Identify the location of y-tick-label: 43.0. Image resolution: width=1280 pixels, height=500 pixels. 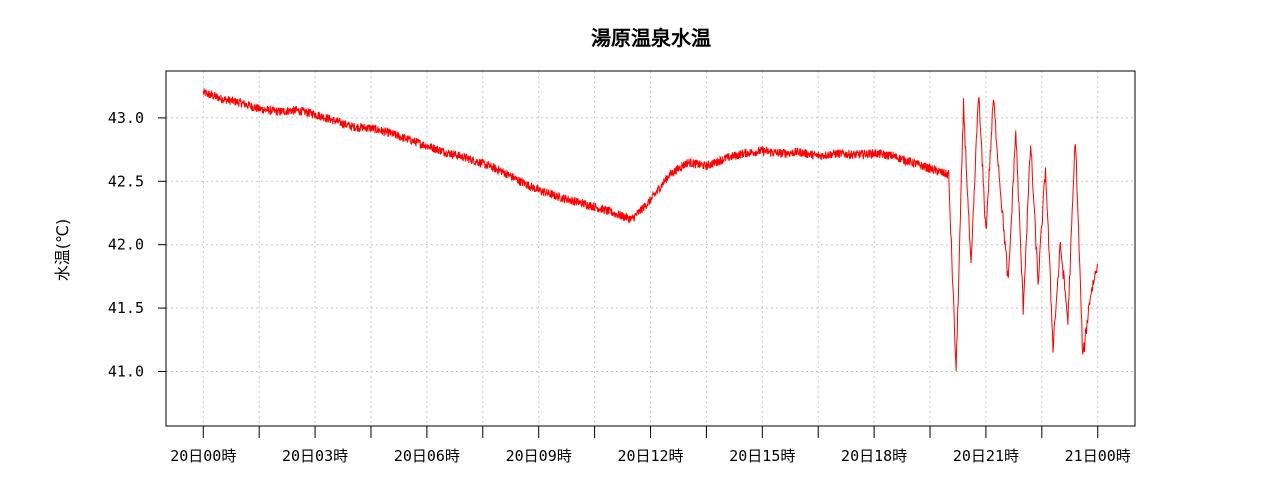
(126, 118).